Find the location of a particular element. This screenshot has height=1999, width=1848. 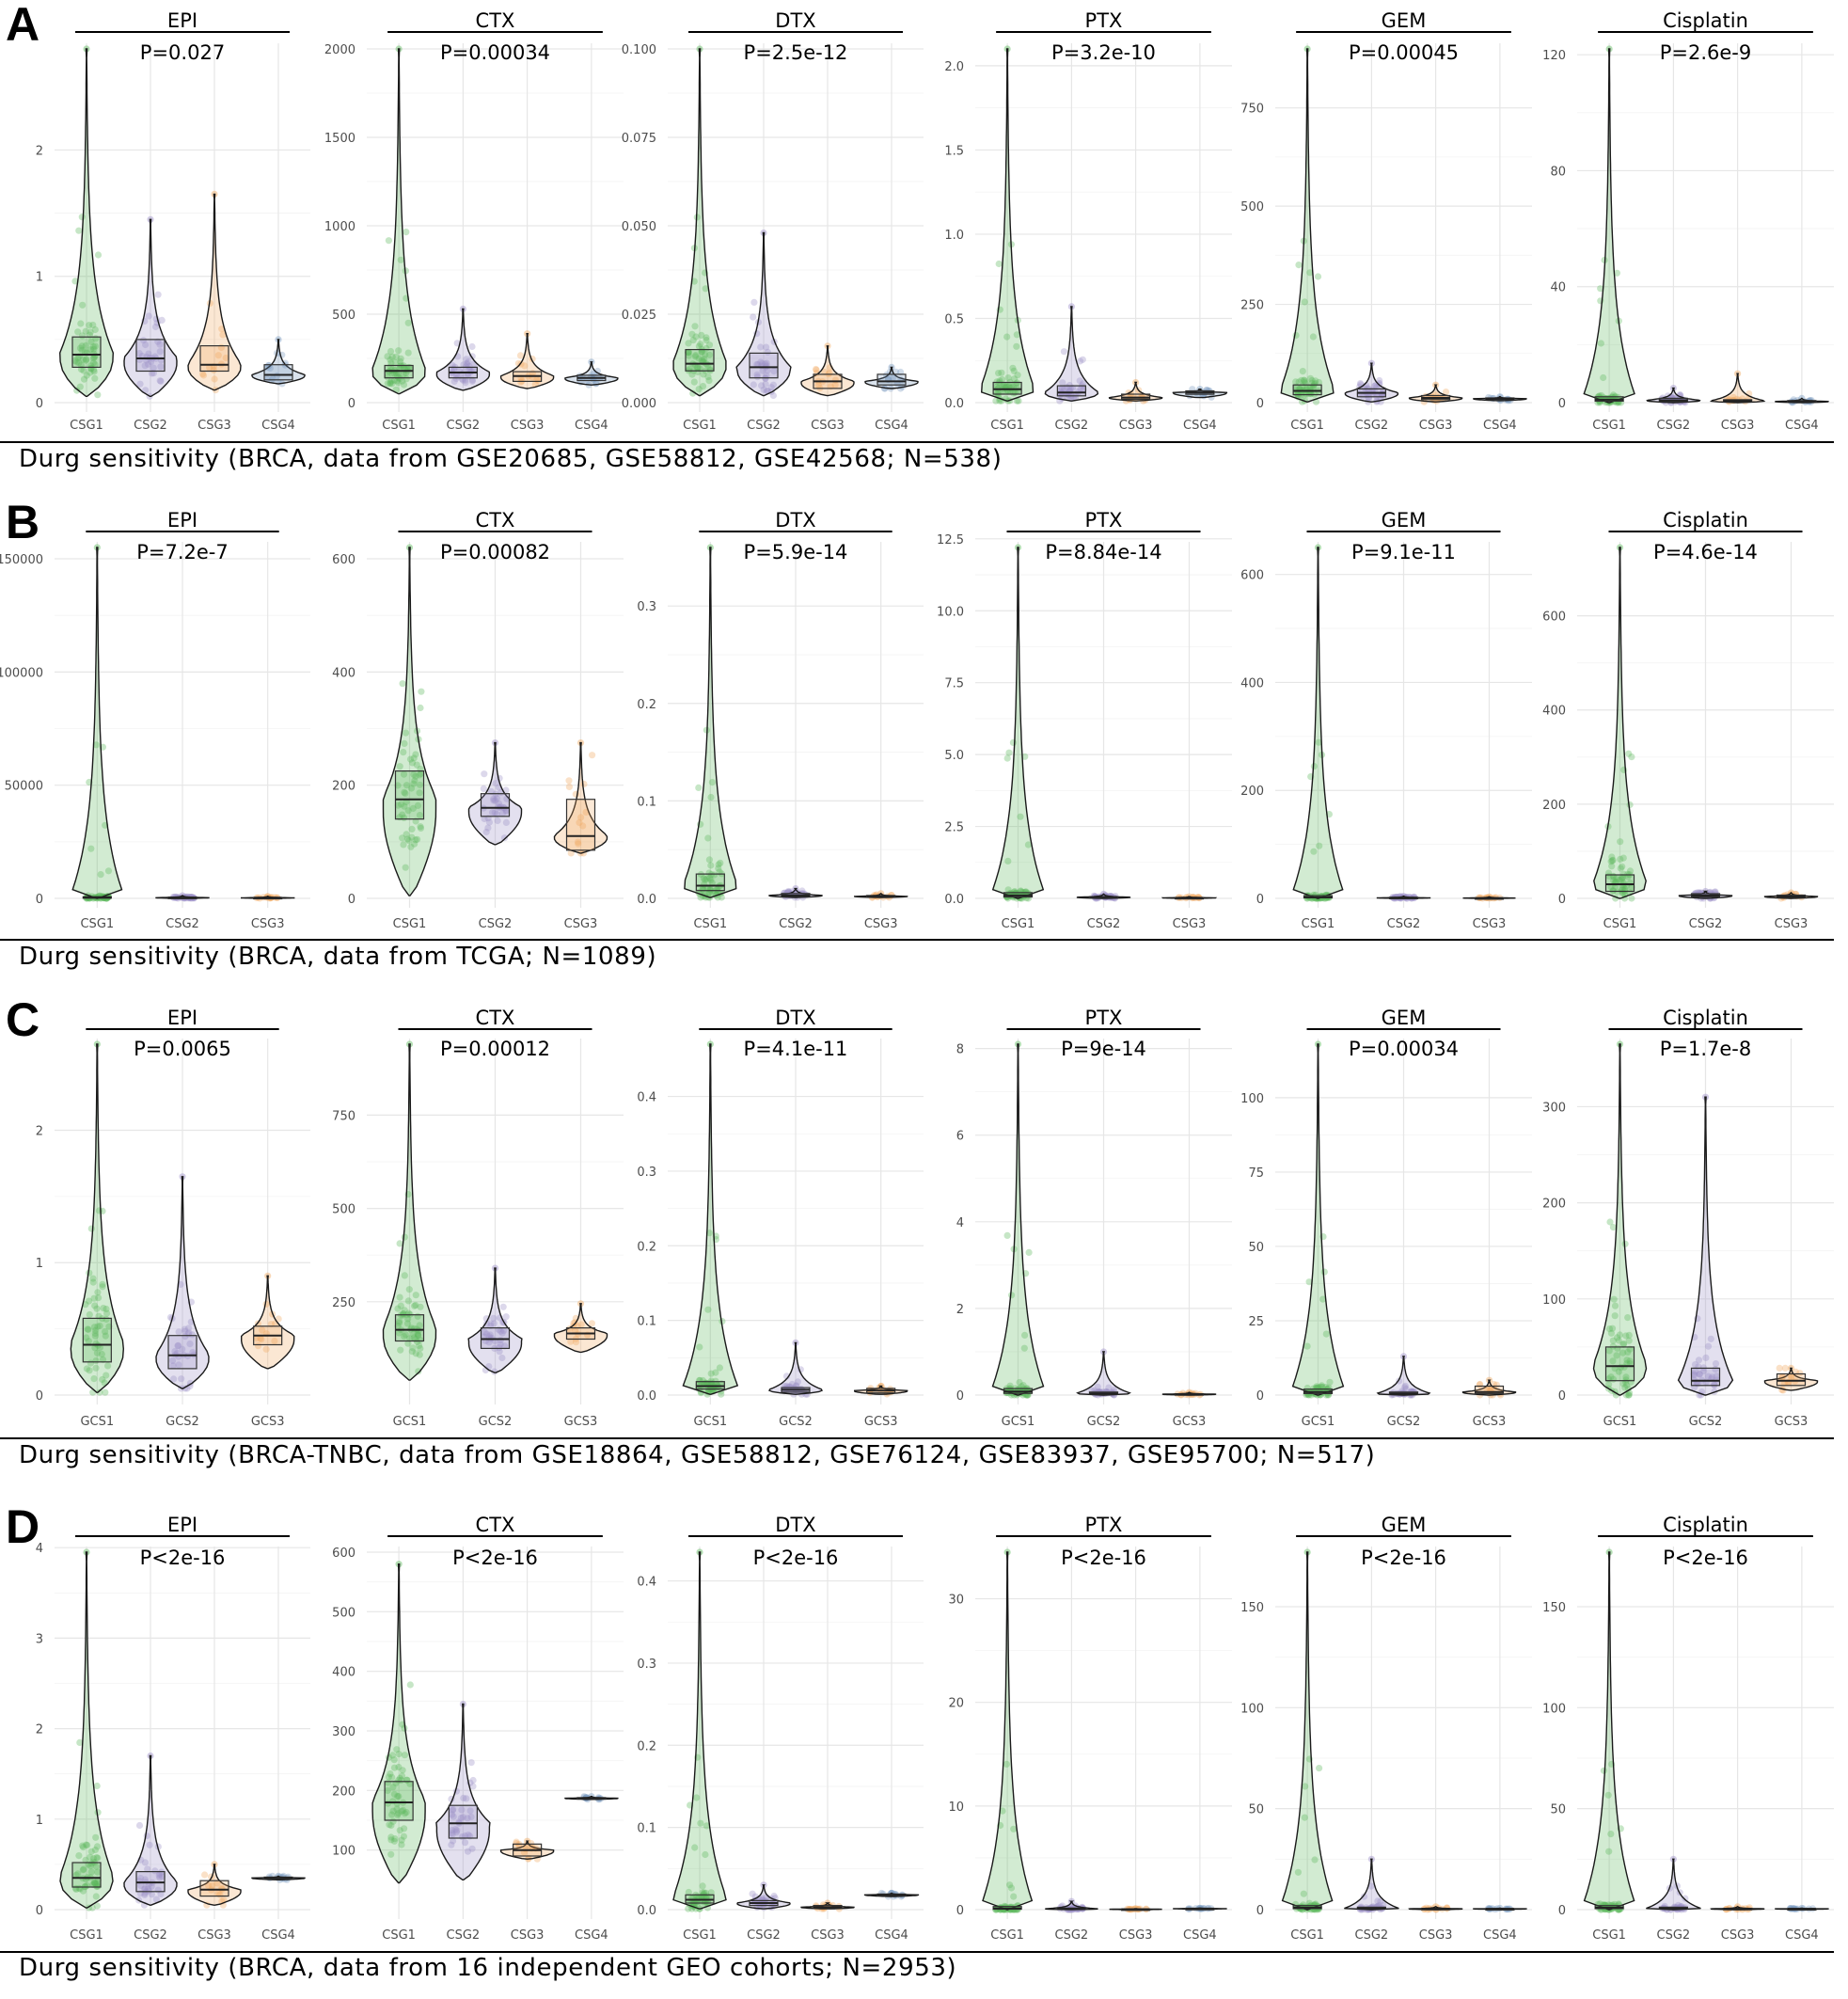

facet-title: DTX is located at coordinates (795, 1018).